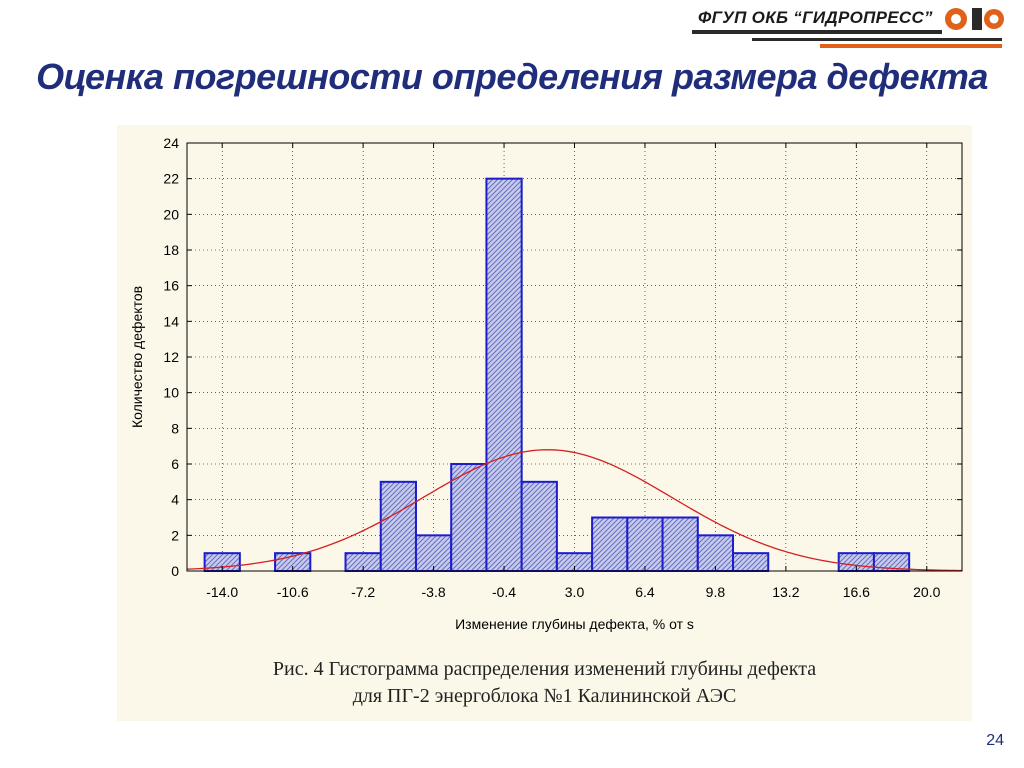 The width and height of the screenshot is (1024, 768). I want to click on y-tick-label: 4, so click(175, 500).